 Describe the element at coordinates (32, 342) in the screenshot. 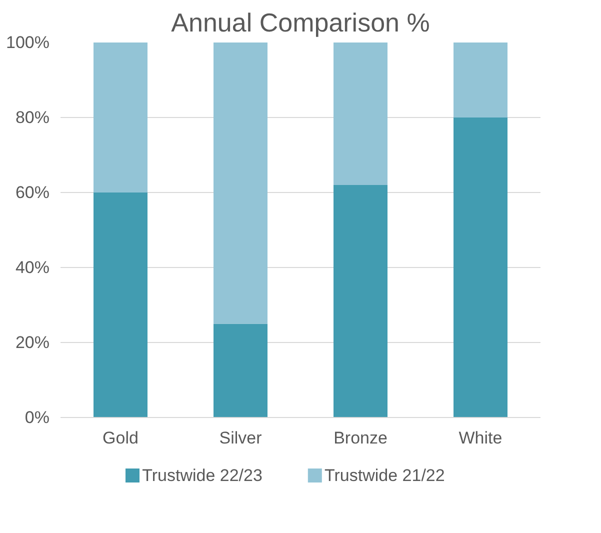

I see `y-tick-label: 20%` at that location.